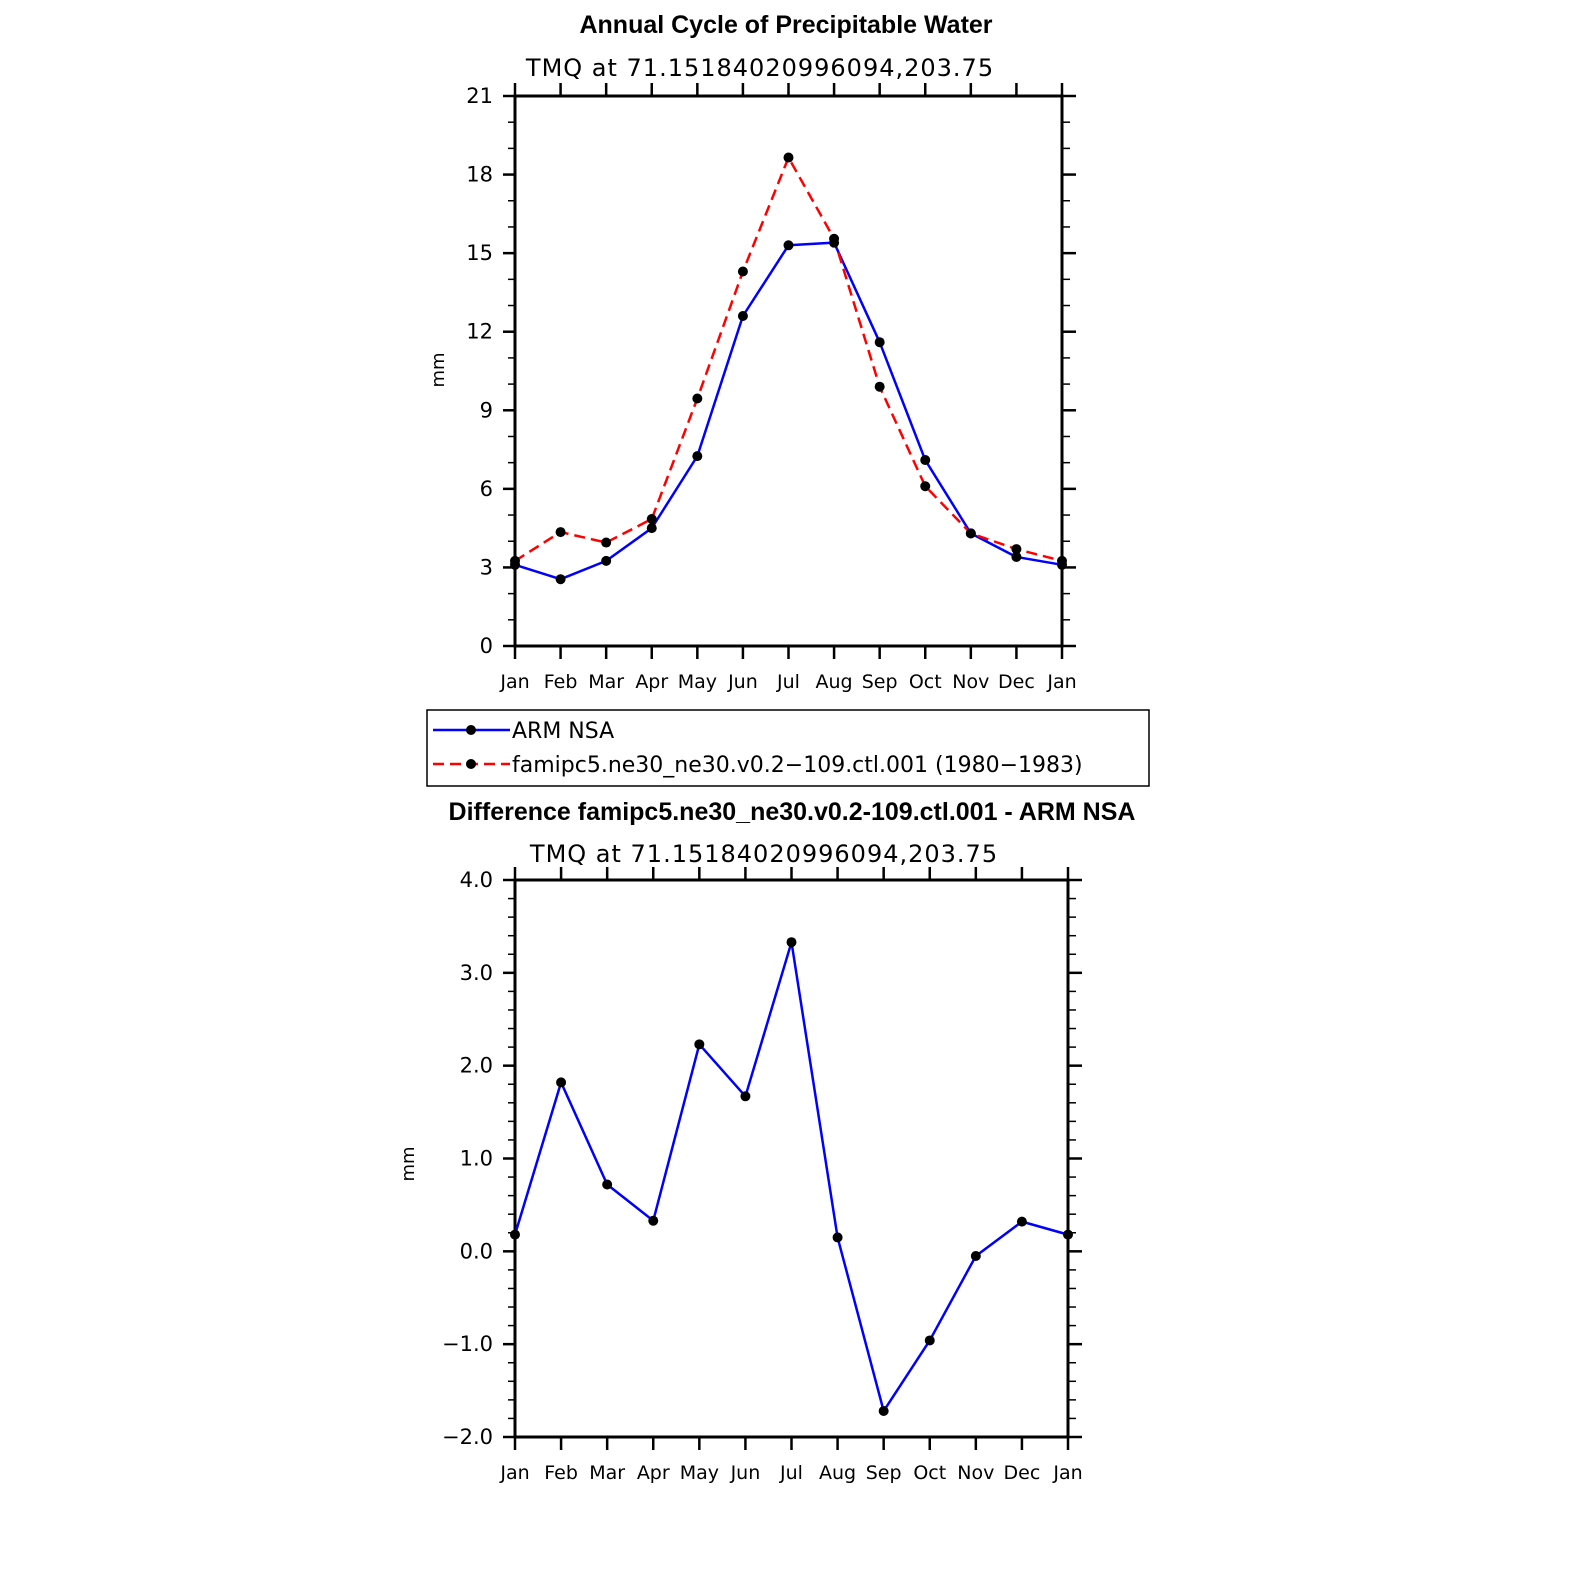 The width and height of the screenshot is (1574, 1574). I want to click on chart2-xtick-label: Feb, so click(561, 1473).